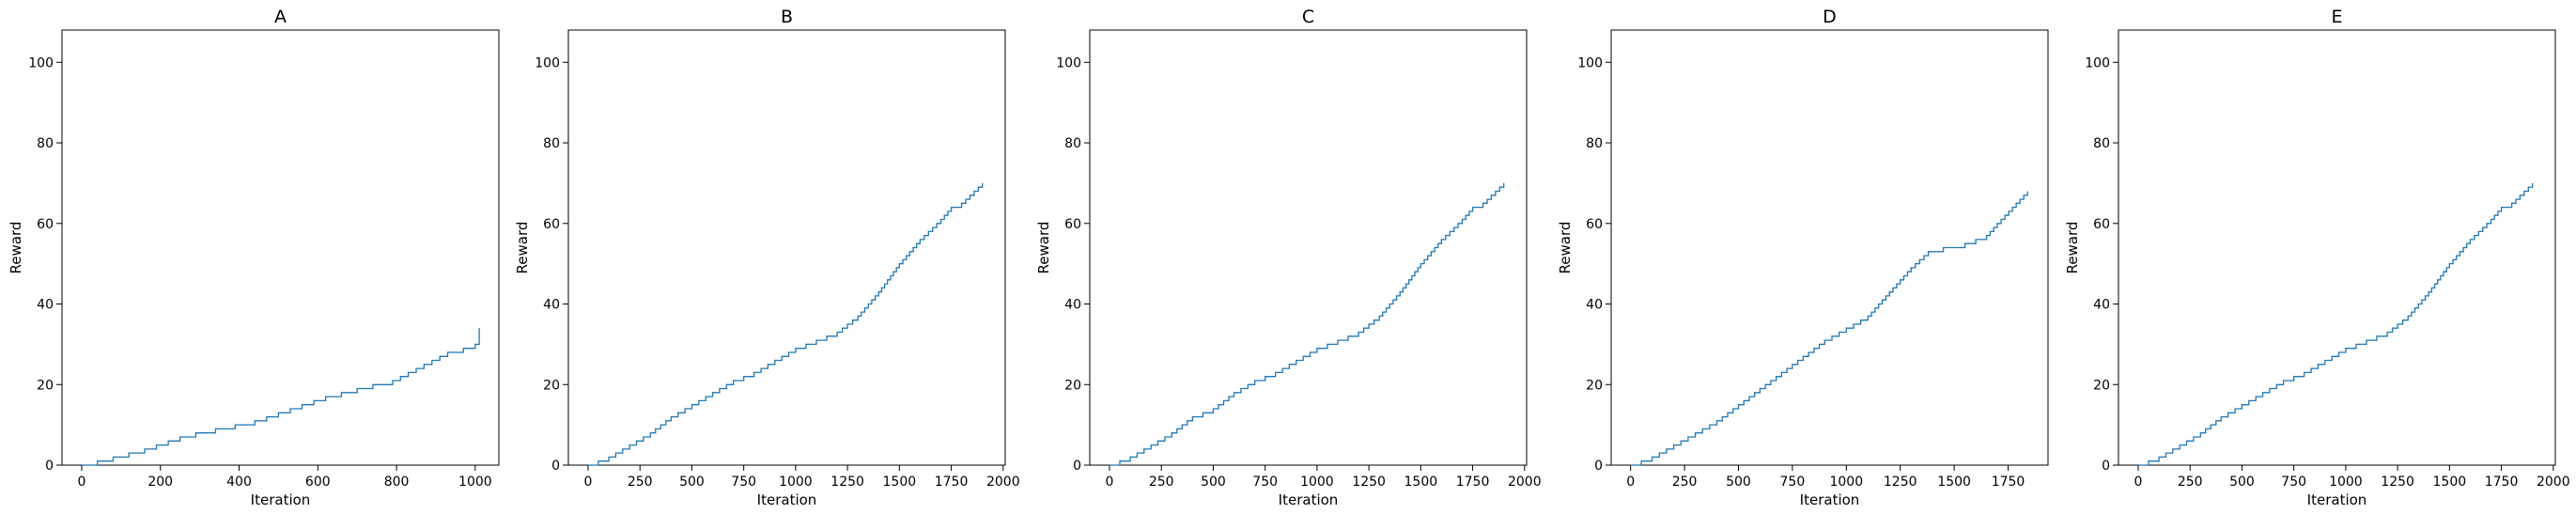 This screenshot has height=514, width=2576. I want to click on x-tick-label: 600, so click(318, 482).